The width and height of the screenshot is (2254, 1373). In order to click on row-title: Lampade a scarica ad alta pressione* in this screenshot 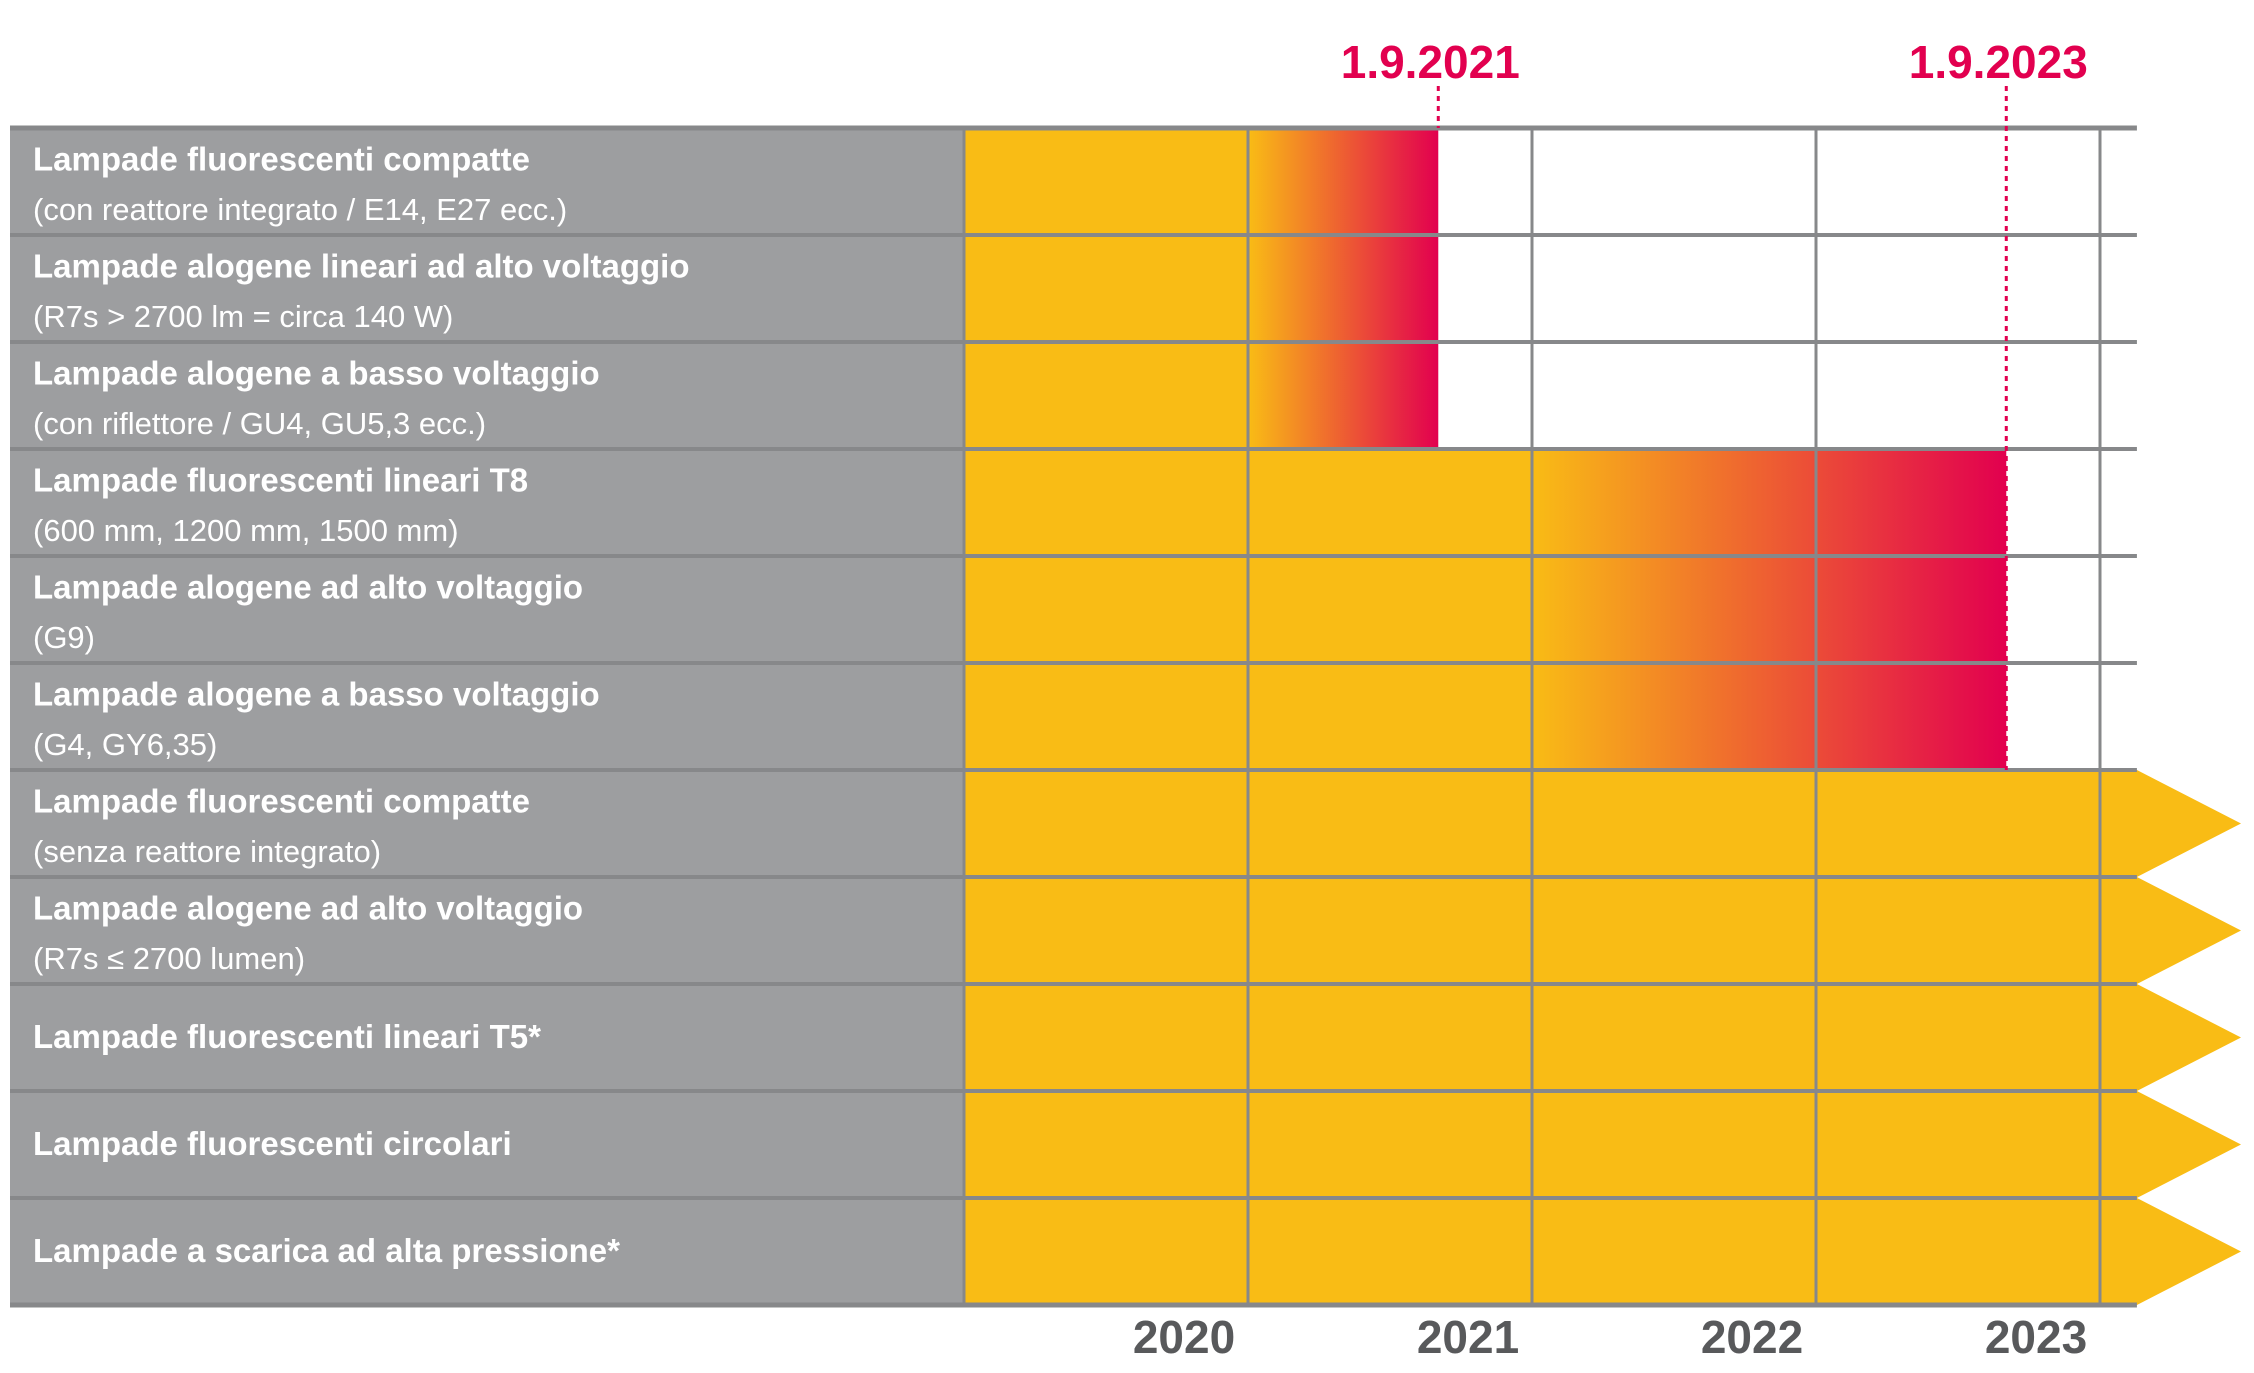, I will do `click(326, 1250)`.